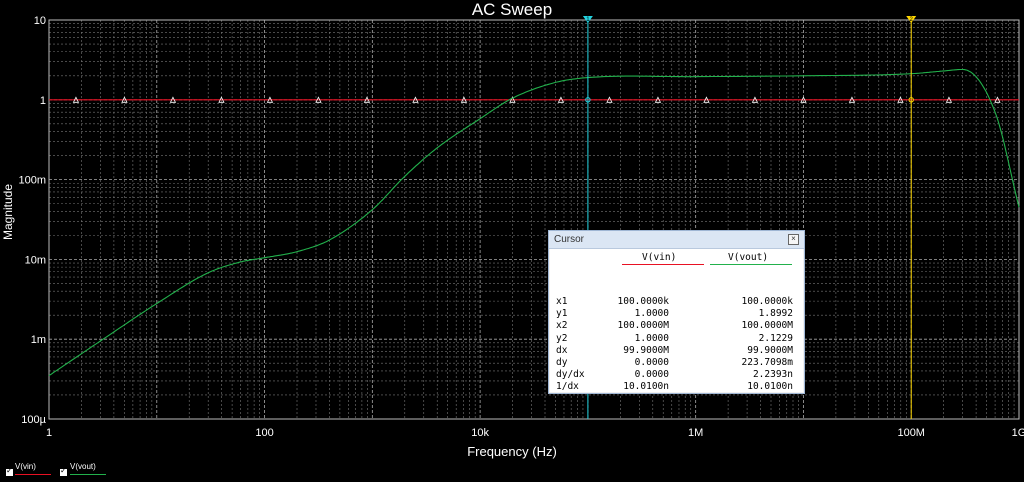  Describe the element at coordinates (676, 240) in the screenshot. I see `cursor-window-titlebar: Cursor ×` at that location.